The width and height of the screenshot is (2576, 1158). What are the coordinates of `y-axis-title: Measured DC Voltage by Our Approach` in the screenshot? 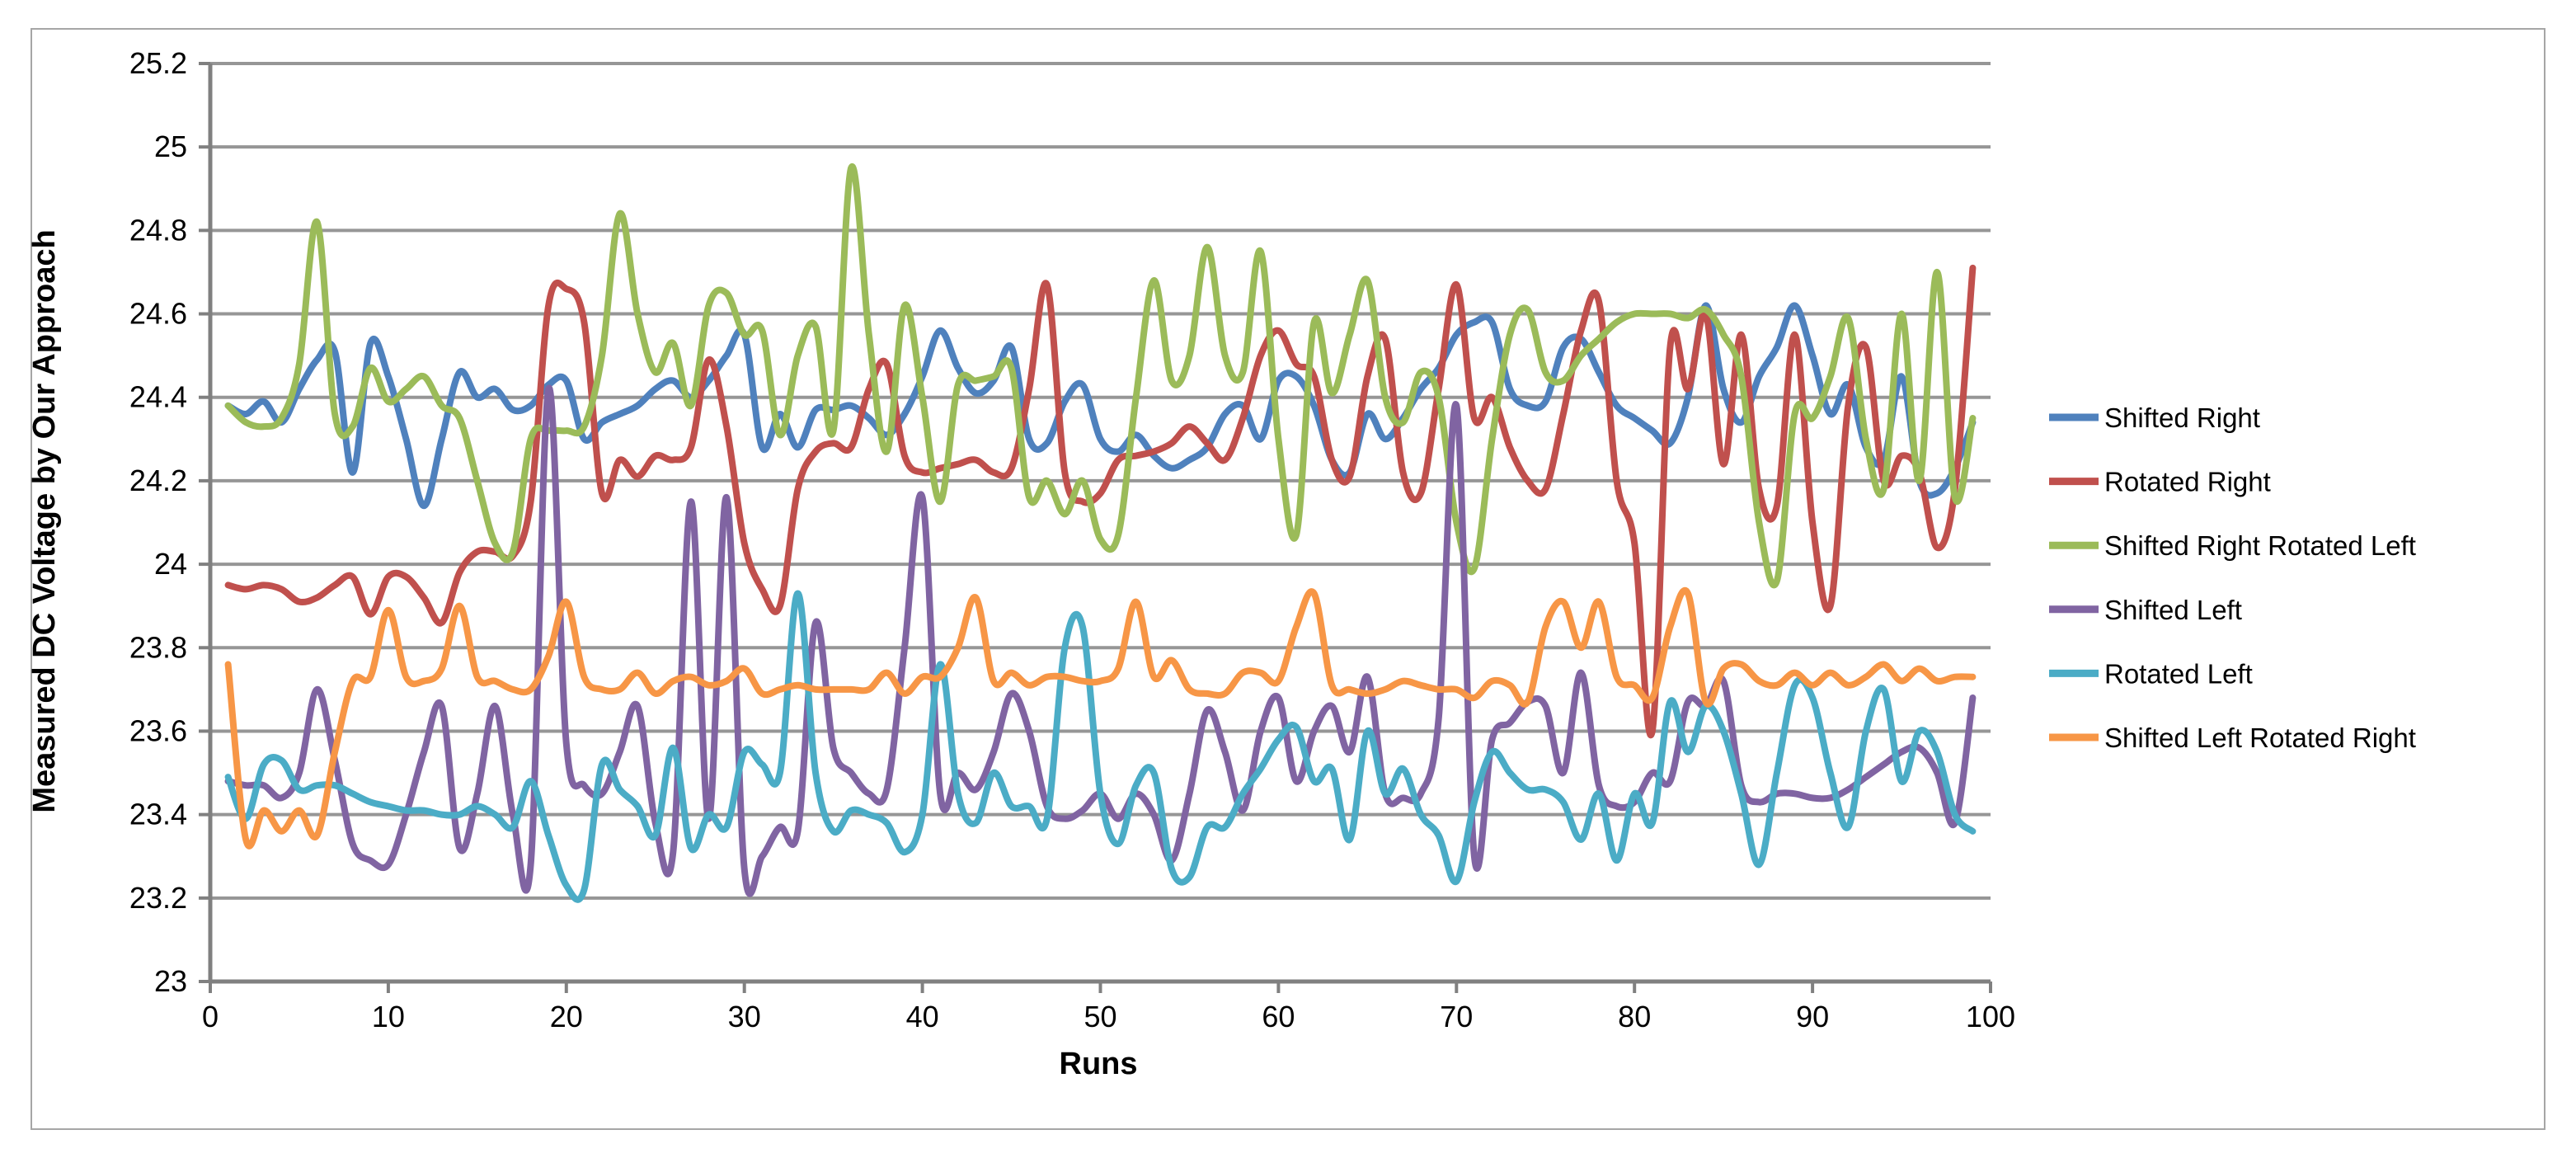 It's located at (44, 520).